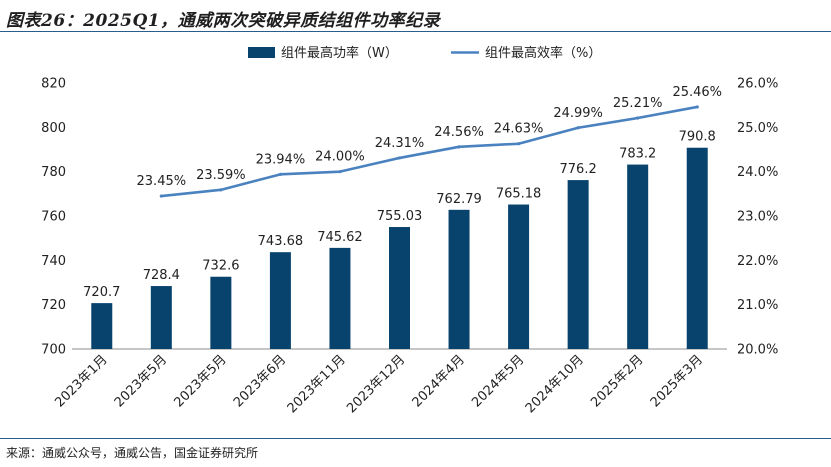  What do you see at coordinates (757, 84) in the screenshot?
I see `y-right-tick-label: 26.0%` at bounding box center [757, 84].